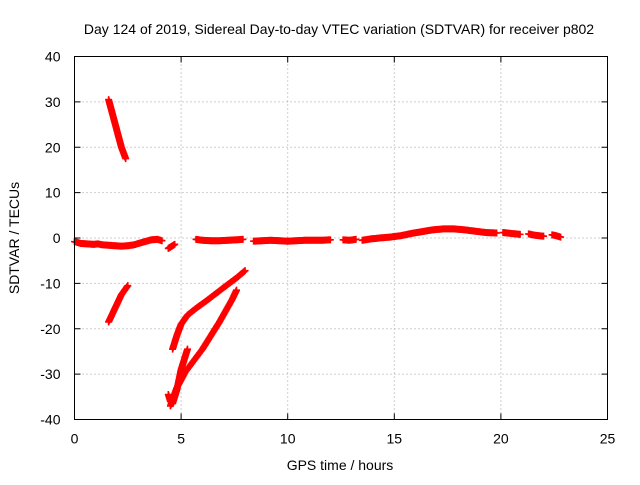 This screenshot has width=640, height=485. What do you see at coordinates (14, 238) in the screenshot?
I see `y-axis-title: SDTVAR / TECUs` at bounding box center [14, 238].